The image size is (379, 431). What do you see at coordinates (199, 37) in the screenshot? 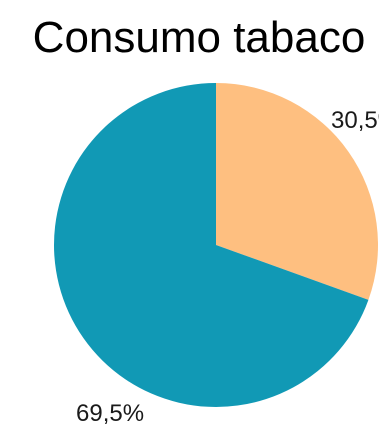
I see `chart-title: Consumo tabaco` at bounding box center [199, 37].